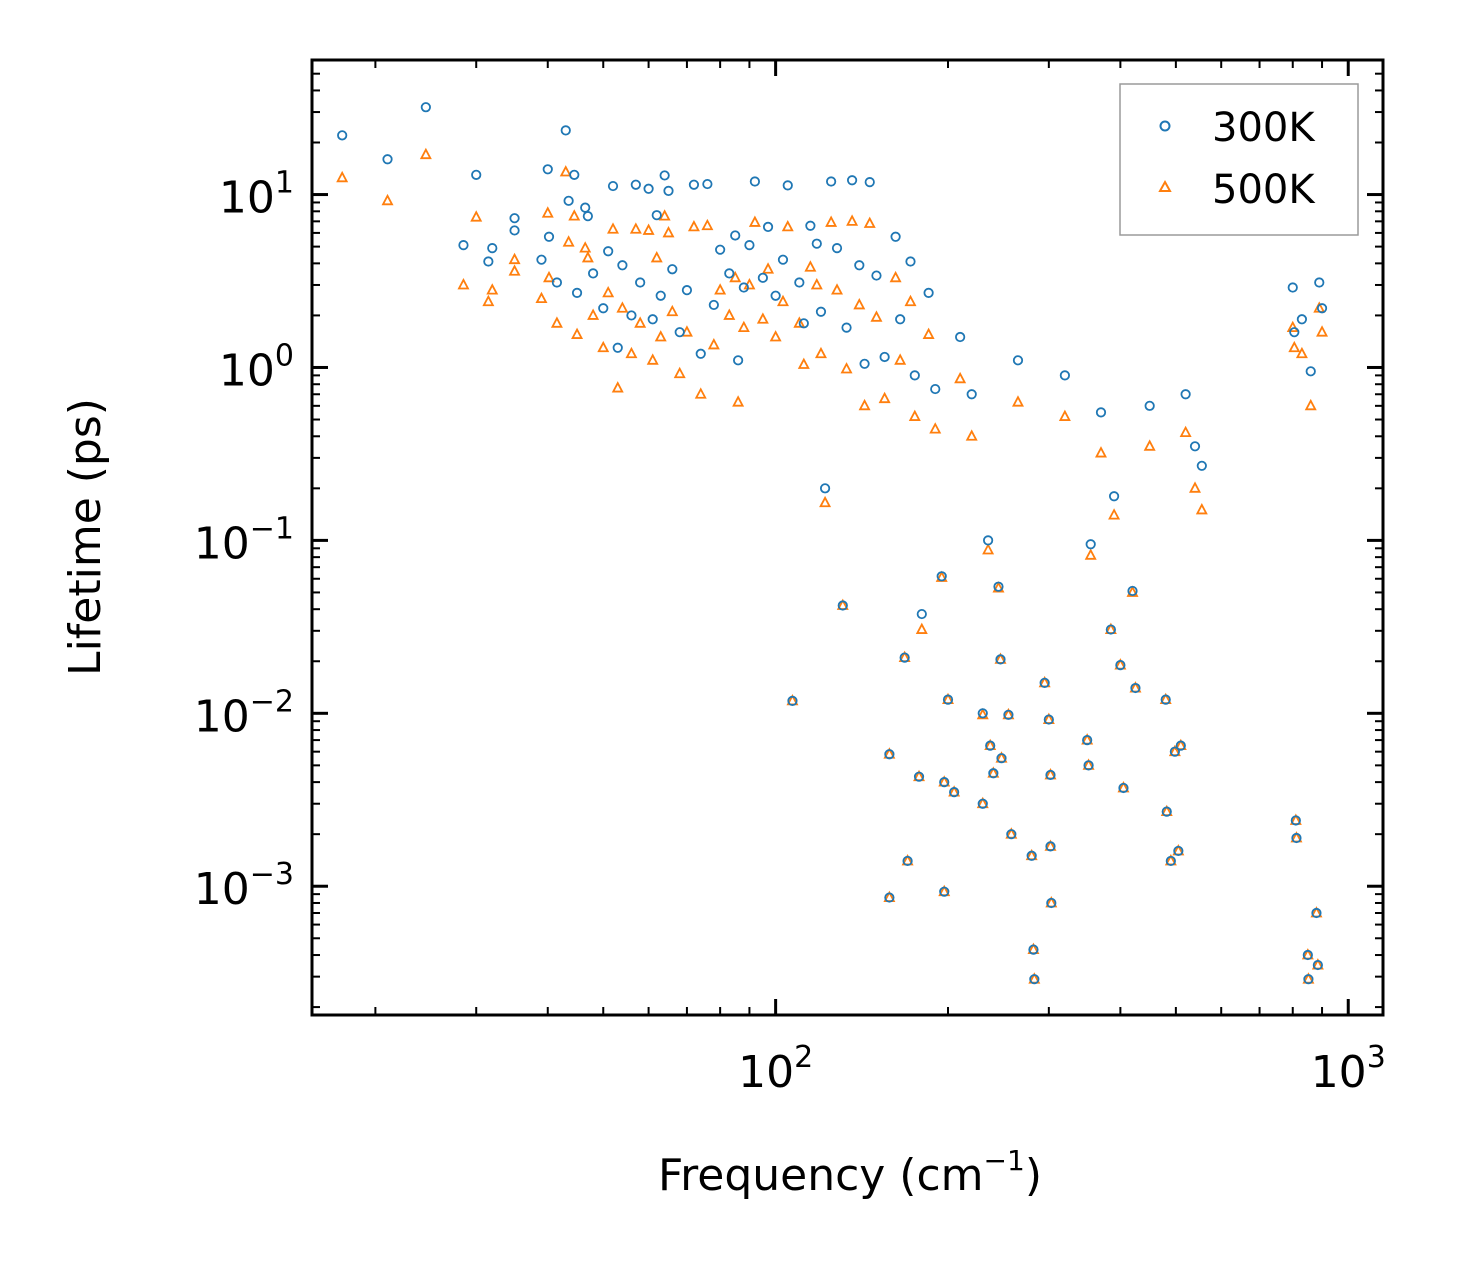 The image size is (1457, 1265). Describe the element at coordinates (1264, 128) in the screenshot. I see `legend-label-300k: 300K` at that location.